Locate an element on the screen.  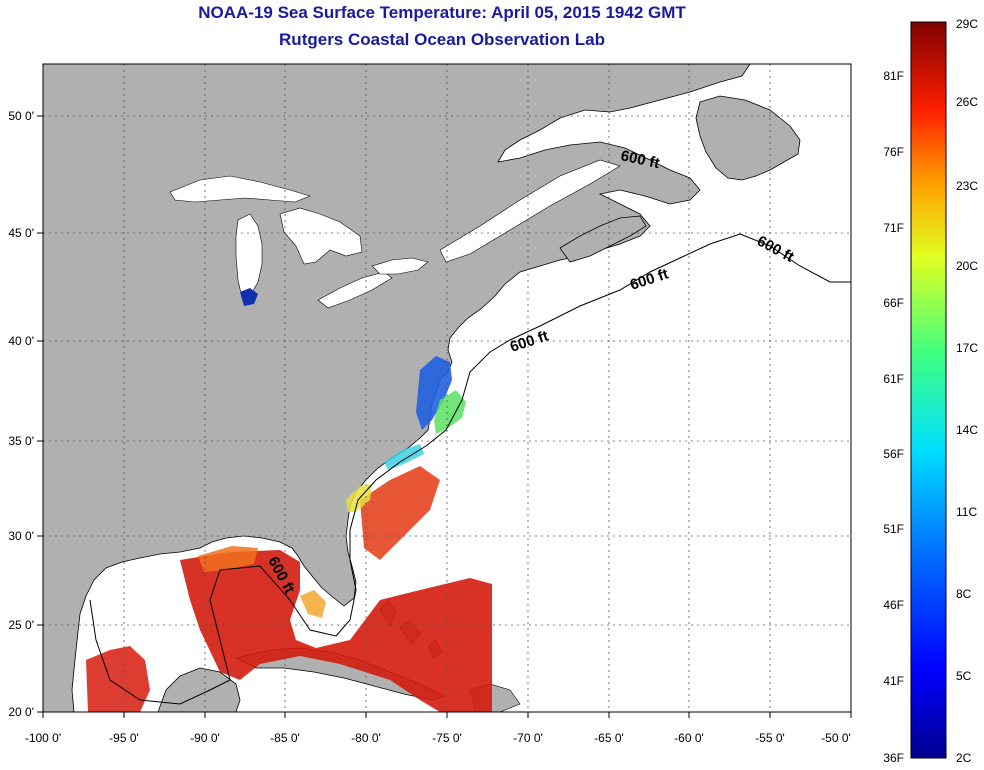
colorbar is located at coordinates (928, 390).